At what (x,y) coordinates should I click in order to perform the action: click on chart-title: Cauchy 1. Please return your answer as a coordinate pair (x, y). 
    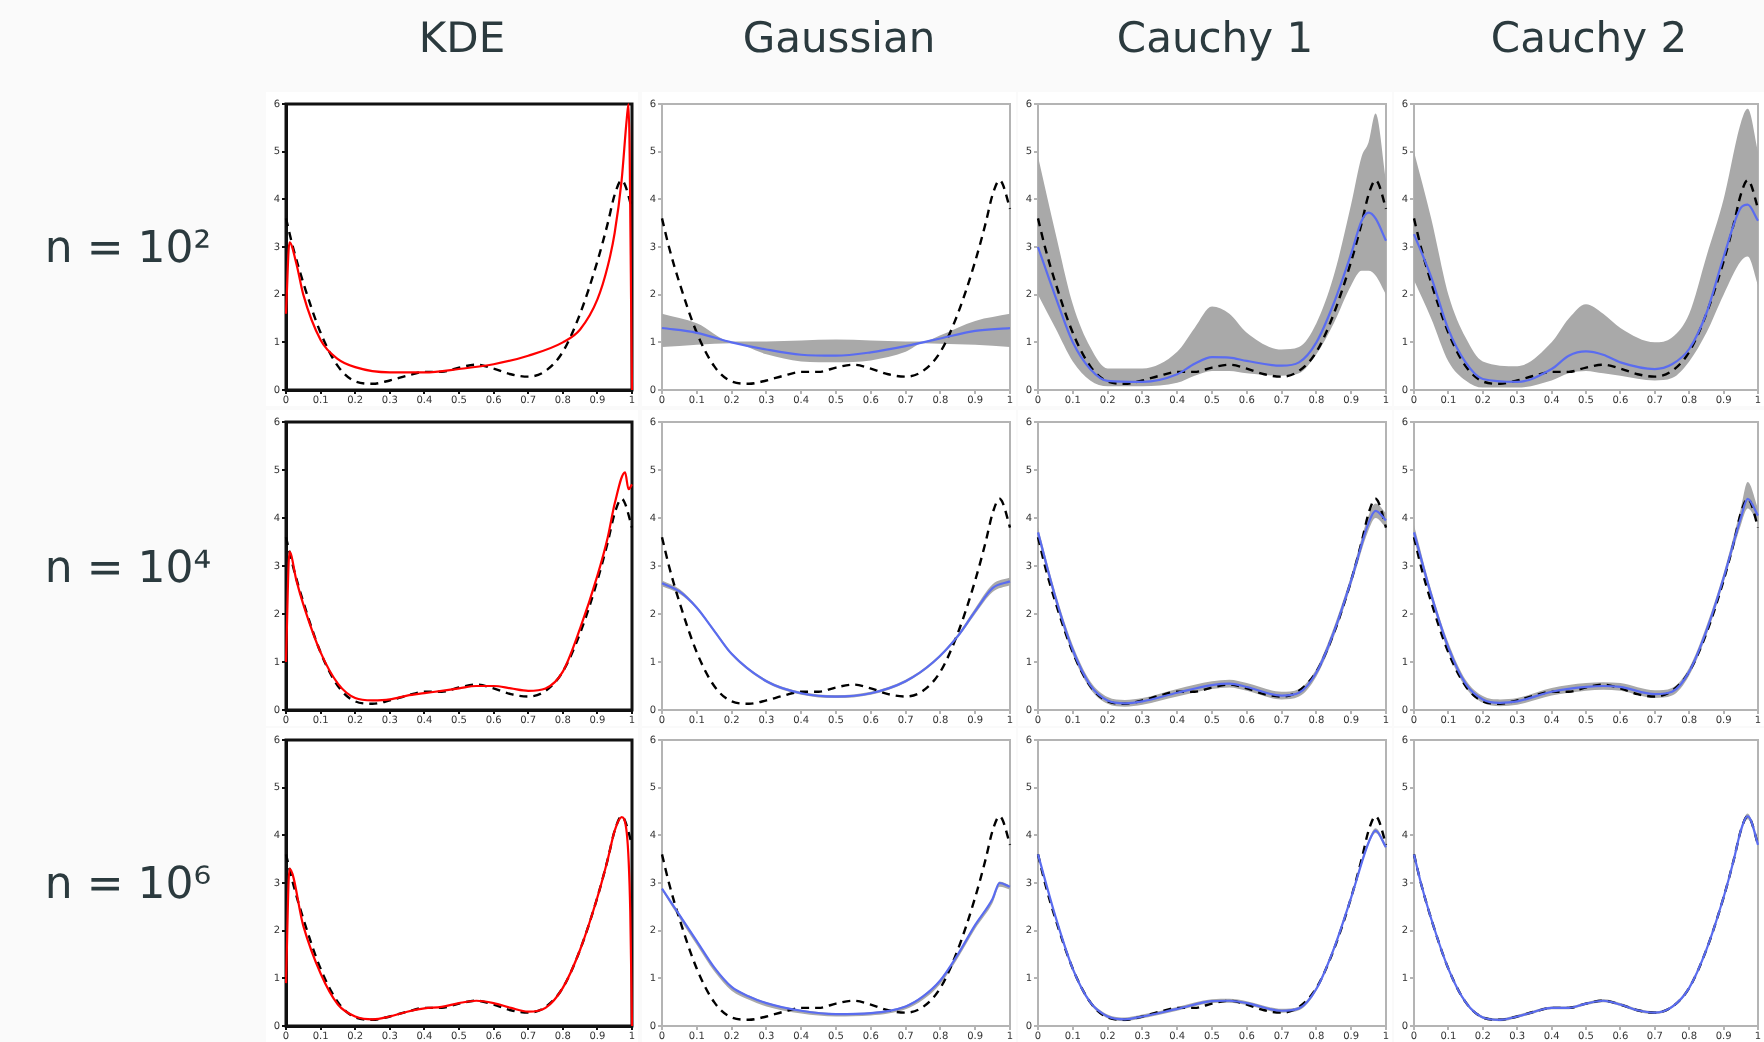
    Looking at the image, I should click on (1215, 39).